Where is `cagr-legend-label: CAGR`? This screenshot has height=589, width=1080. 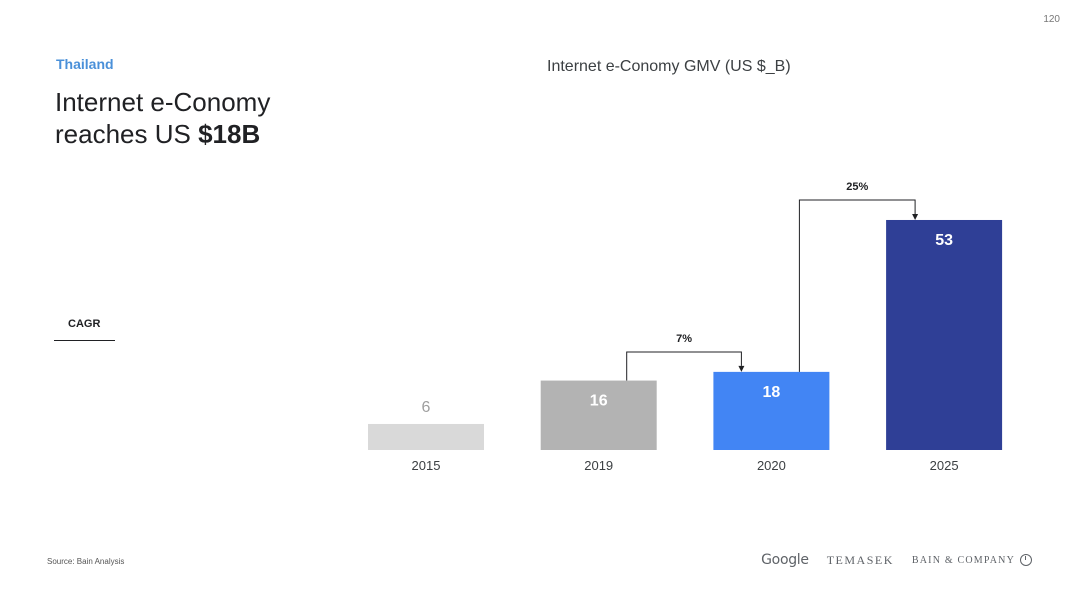 cagr-legend-label: CAGR is located at coordinates (84, 324).